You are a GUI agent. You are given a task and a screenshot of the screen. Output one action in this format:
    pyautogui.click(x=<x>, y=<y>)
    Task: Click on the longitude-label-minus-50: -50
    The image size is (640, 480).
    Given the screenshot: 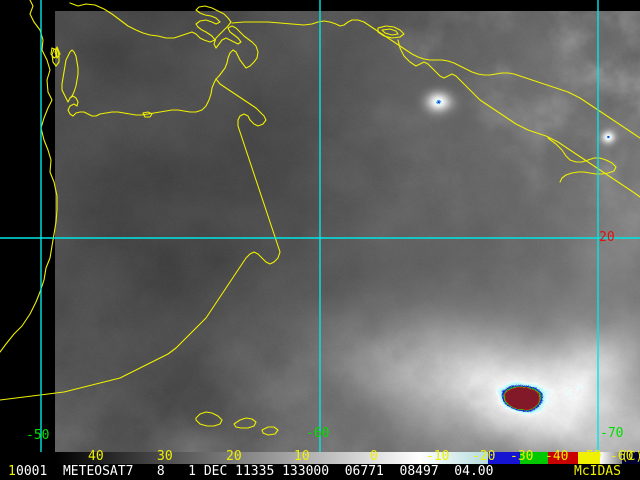 What is the action you would take?
    pyautogui.click(x=38, y=435)
    